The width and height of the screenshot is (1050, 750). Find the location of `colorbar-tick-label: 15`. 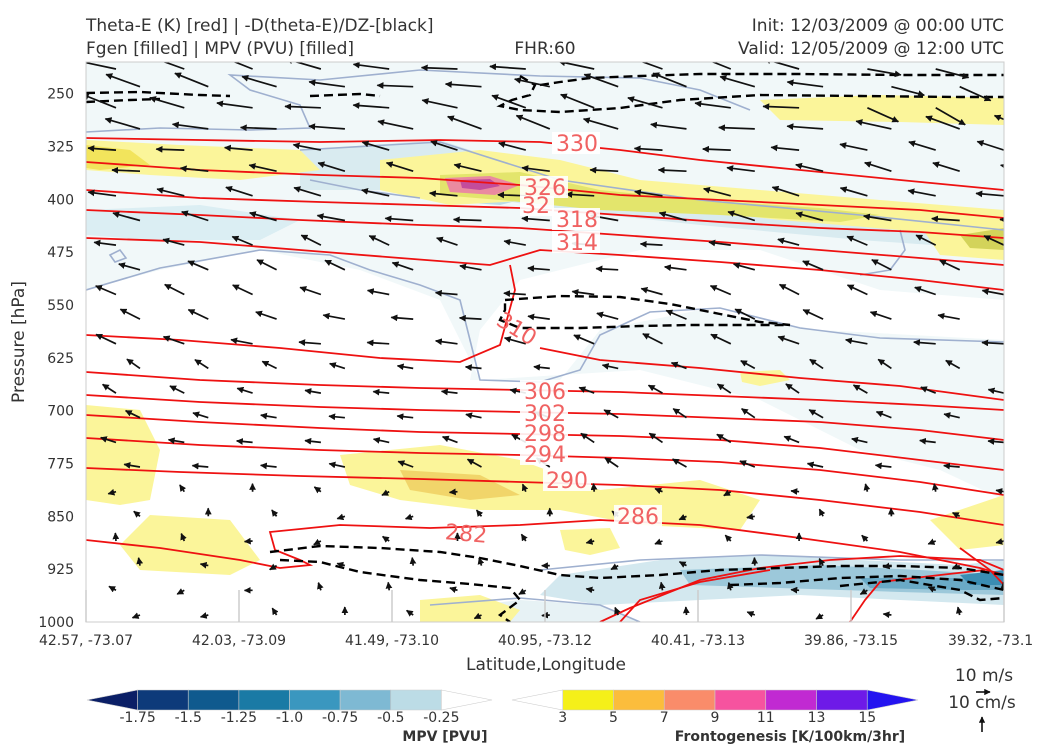

colorbar-tick-label: 15 is located at coordinates (867, 718).